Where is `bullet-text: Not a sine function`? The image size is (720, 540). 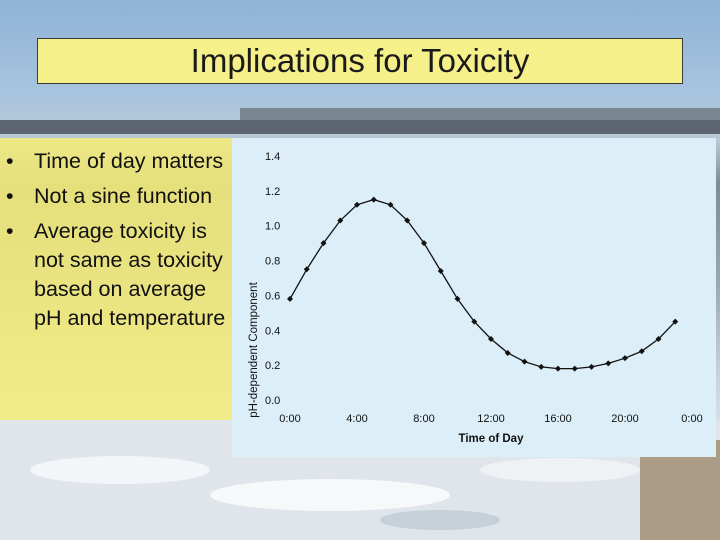 bullet-text: Not a sine function is located at coordinates (123, 196).